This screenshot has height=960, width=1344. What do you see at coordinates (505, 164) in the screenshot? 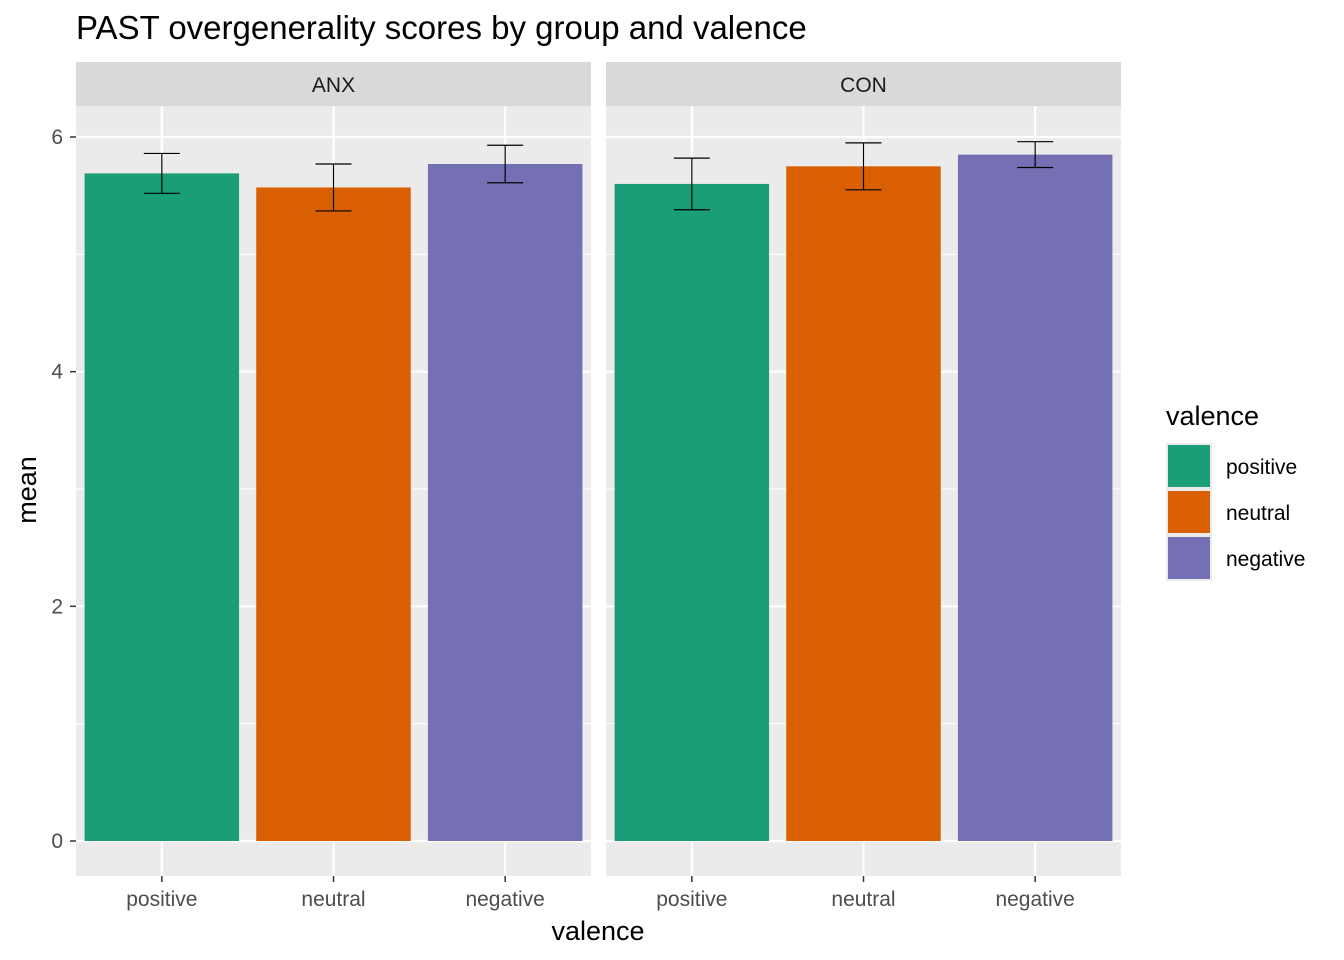
I see `error-bar-anx-negative` at bounding box center [505, 164].